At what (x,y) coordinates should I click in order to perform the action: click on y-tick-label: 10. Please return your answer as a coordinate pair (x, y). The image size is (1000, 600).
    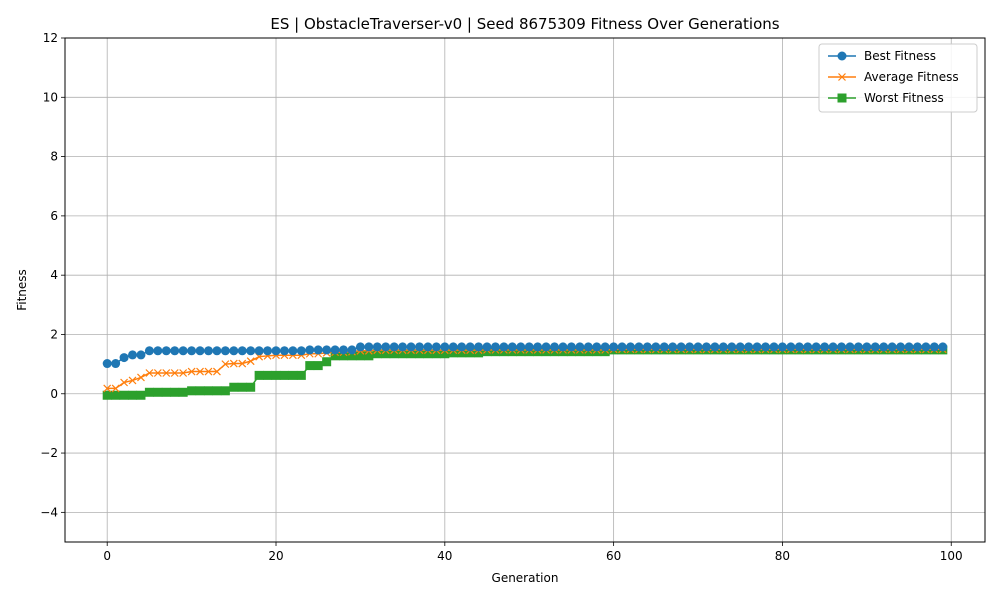
    Looking at the image, I should click on (50, 97).